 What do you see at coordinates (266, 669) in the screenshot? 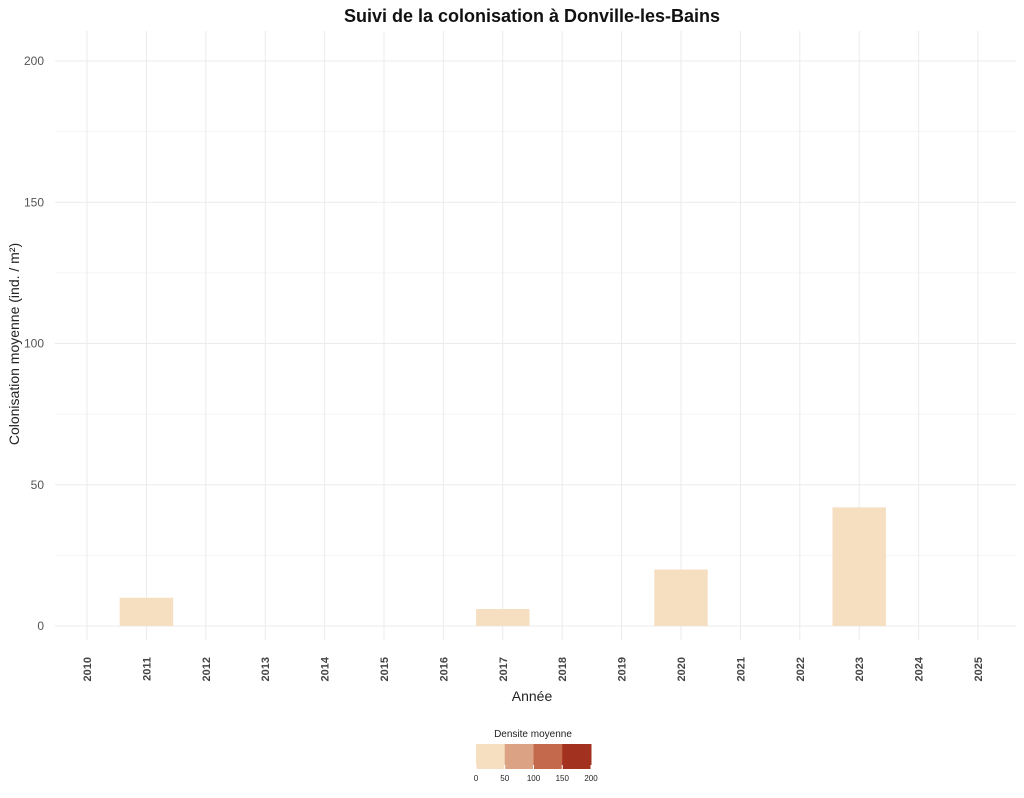
I see `x-tick-label: 2013` at bounding box center [266, 669].